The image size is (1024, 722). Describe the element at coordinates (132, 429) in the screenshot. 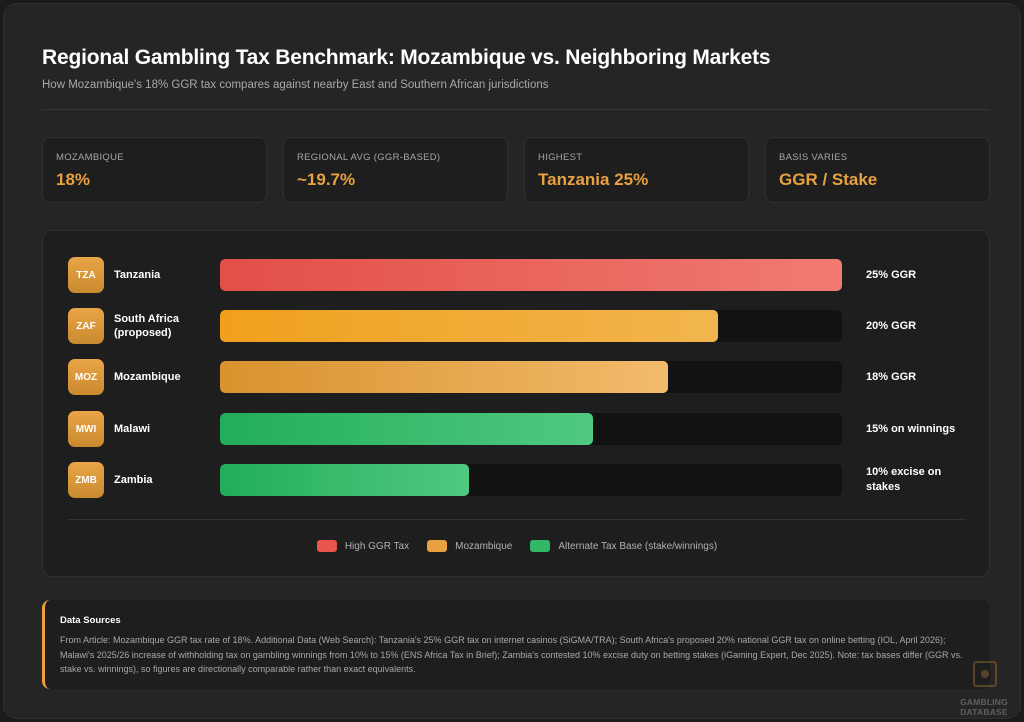

I see `category-label: Malawi` at that location.